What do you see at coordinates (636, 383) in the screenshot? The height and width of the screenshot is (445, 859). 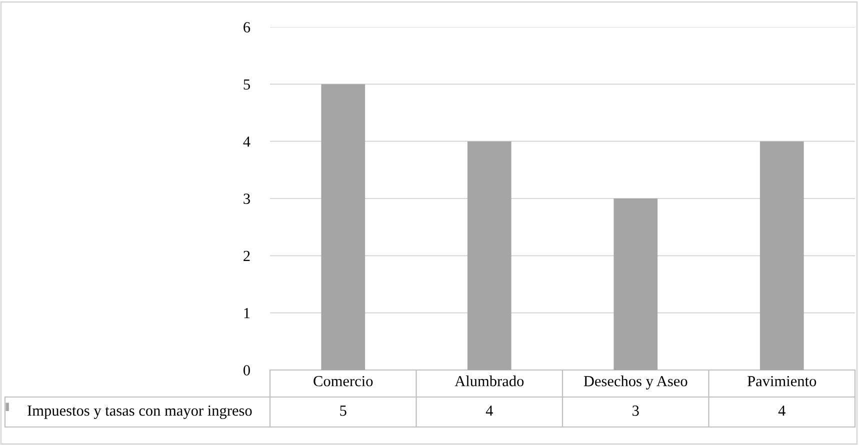 I see `x-tick-label: Desechos y Aseo` at bounding box center [636, 383].